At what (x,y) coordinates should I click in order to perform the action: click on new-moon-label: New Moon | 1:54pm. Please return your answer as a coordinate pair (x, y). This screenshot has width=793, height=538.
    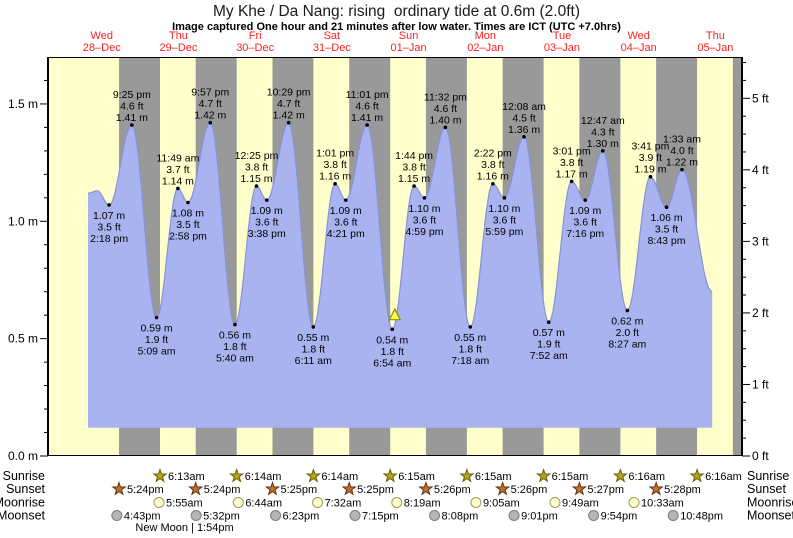
    Looking at the image, I should click on (184, 528).